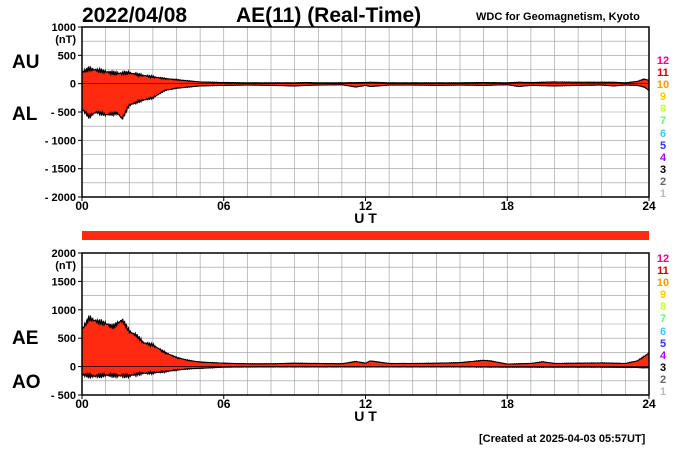  I want to click on chart-title: AE(11) (Real-Time), so click(329, 15).